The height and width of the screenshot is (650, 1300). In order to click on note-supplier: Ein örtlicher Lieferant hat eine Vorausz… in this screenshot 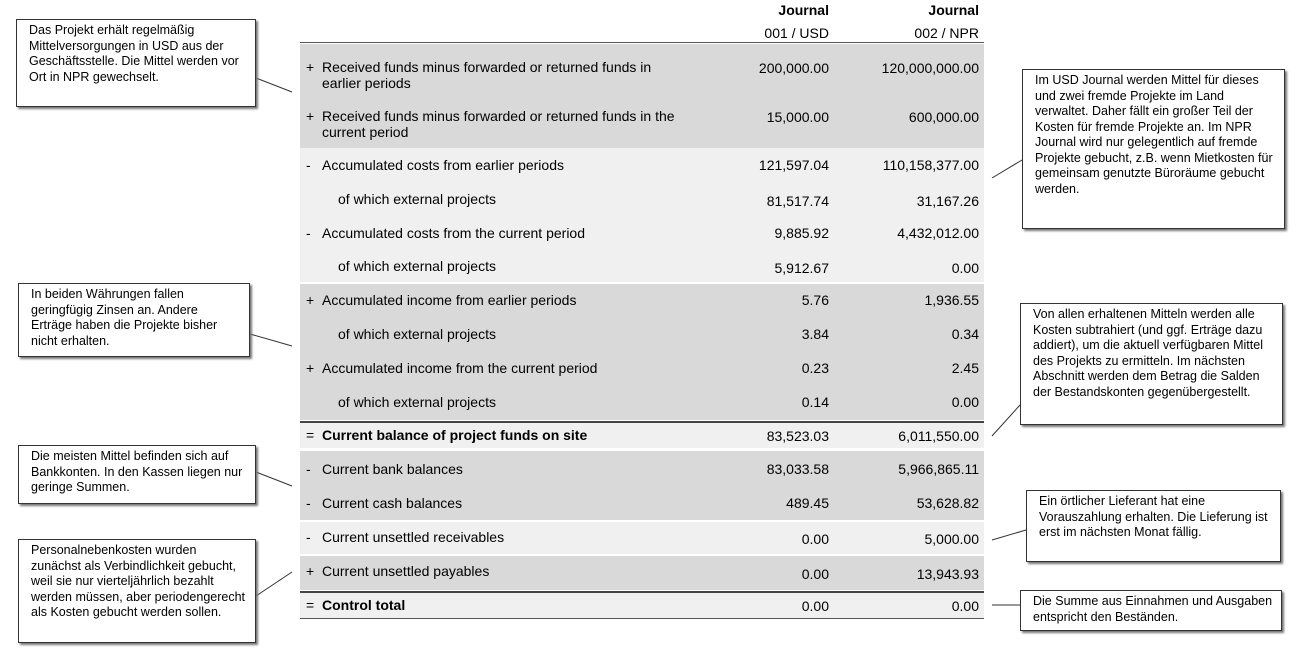, I will do `click(1153, 526)`.